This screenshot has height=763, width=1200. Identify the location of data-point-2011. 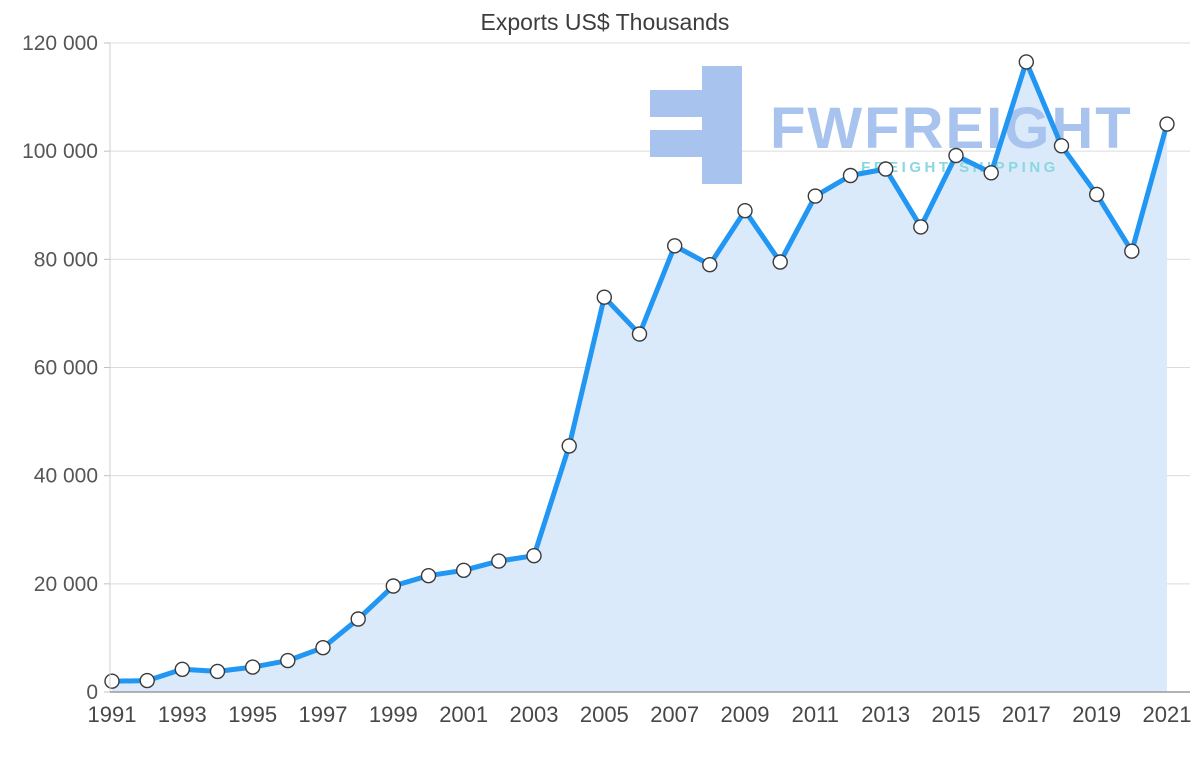
(815, 196).